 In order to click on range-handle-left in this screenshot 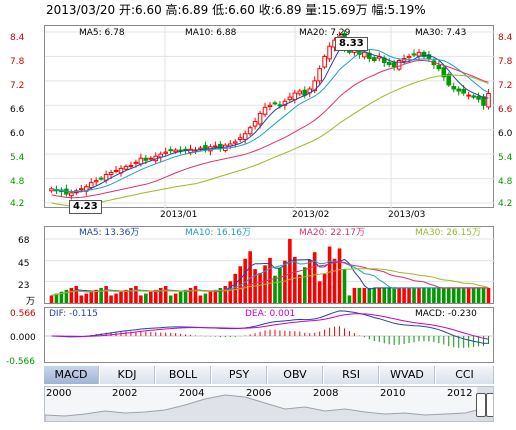, I will do `click(481, 405)`.